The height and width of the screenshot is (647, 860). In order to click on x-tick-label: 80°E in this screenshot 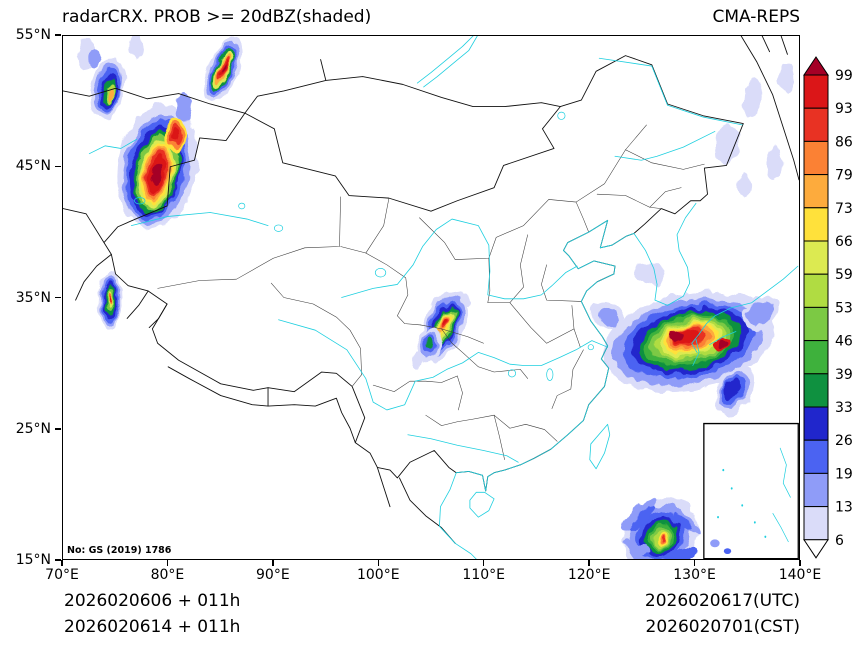, I will do `click(167, 575)`.